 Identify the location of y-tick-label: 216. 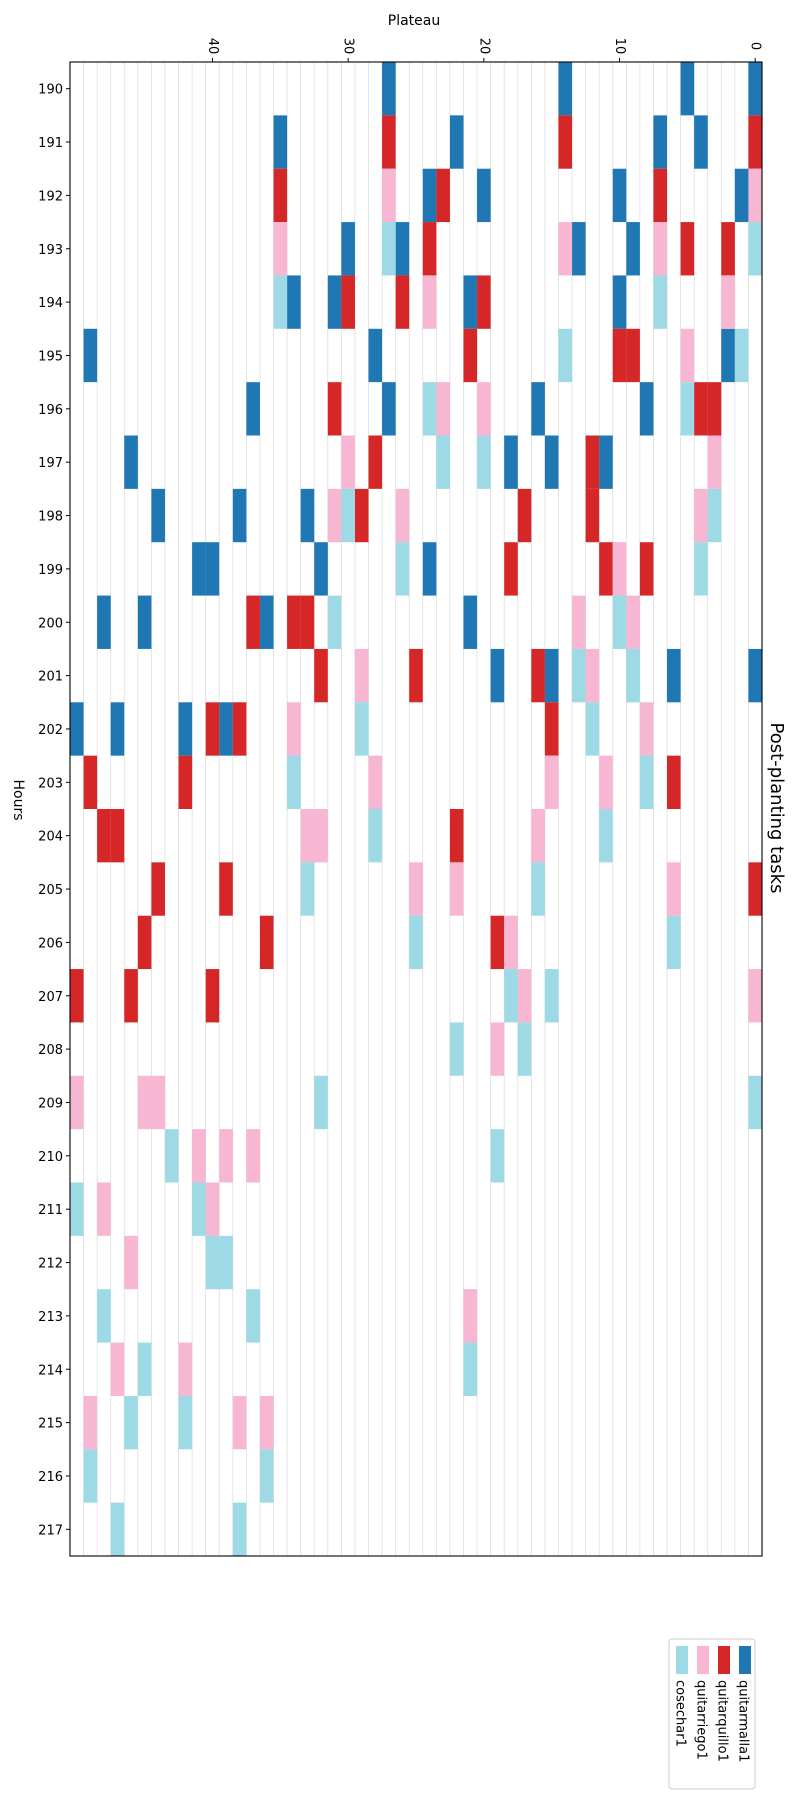
(50, 1477).